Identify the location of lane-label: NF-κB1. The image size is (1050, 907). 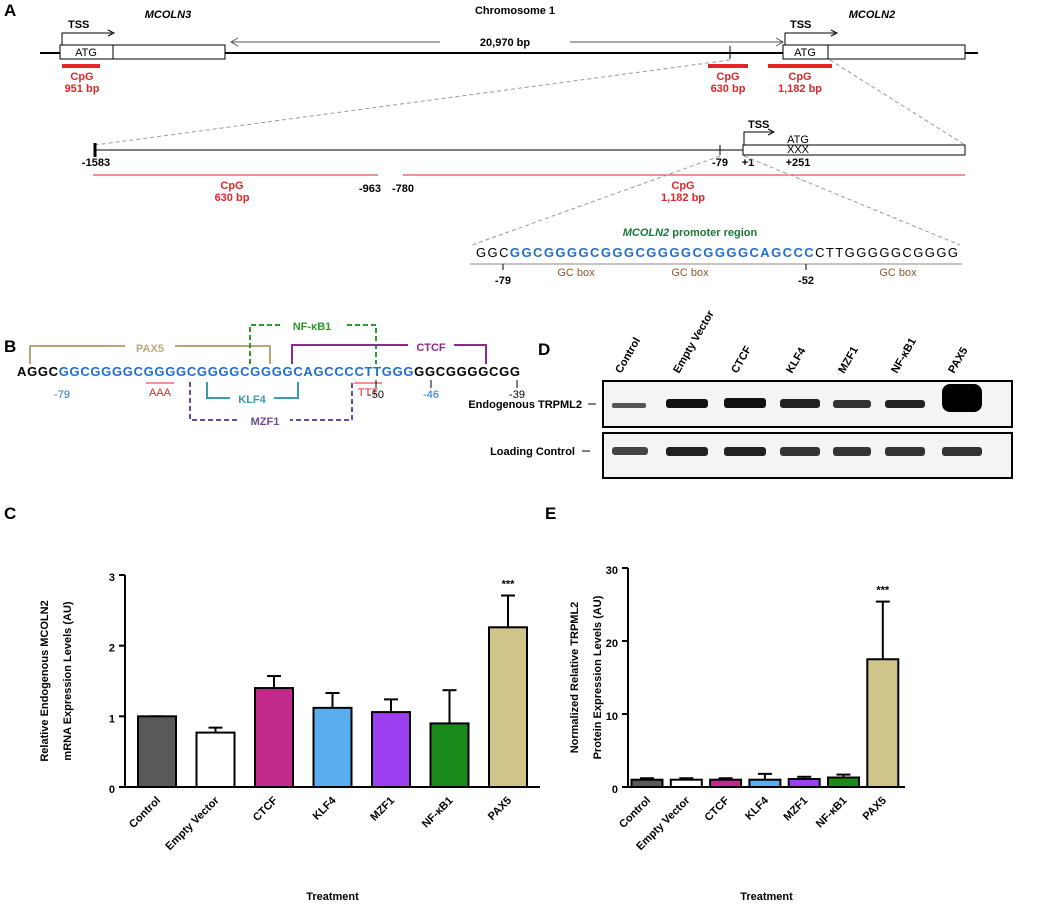
(904, 355).